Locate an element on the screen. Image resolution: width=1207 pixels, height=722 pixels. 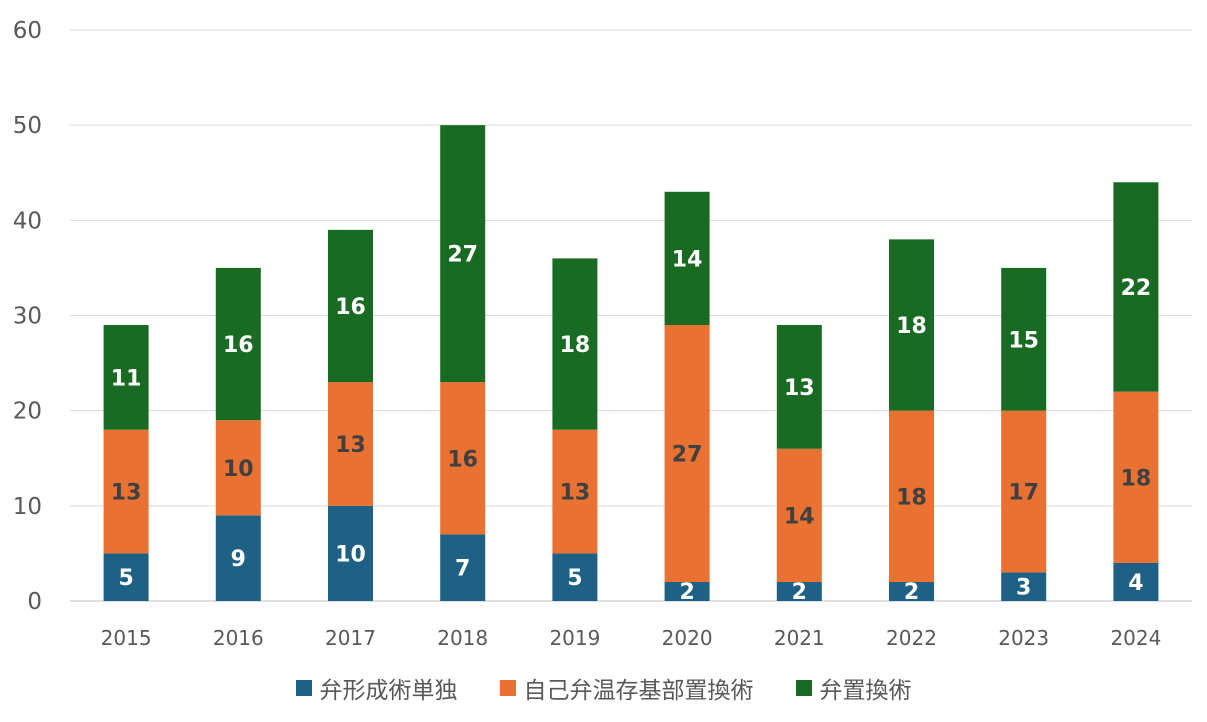
legend-label: 弁形成術単独 is located at coordinates (388, 691).